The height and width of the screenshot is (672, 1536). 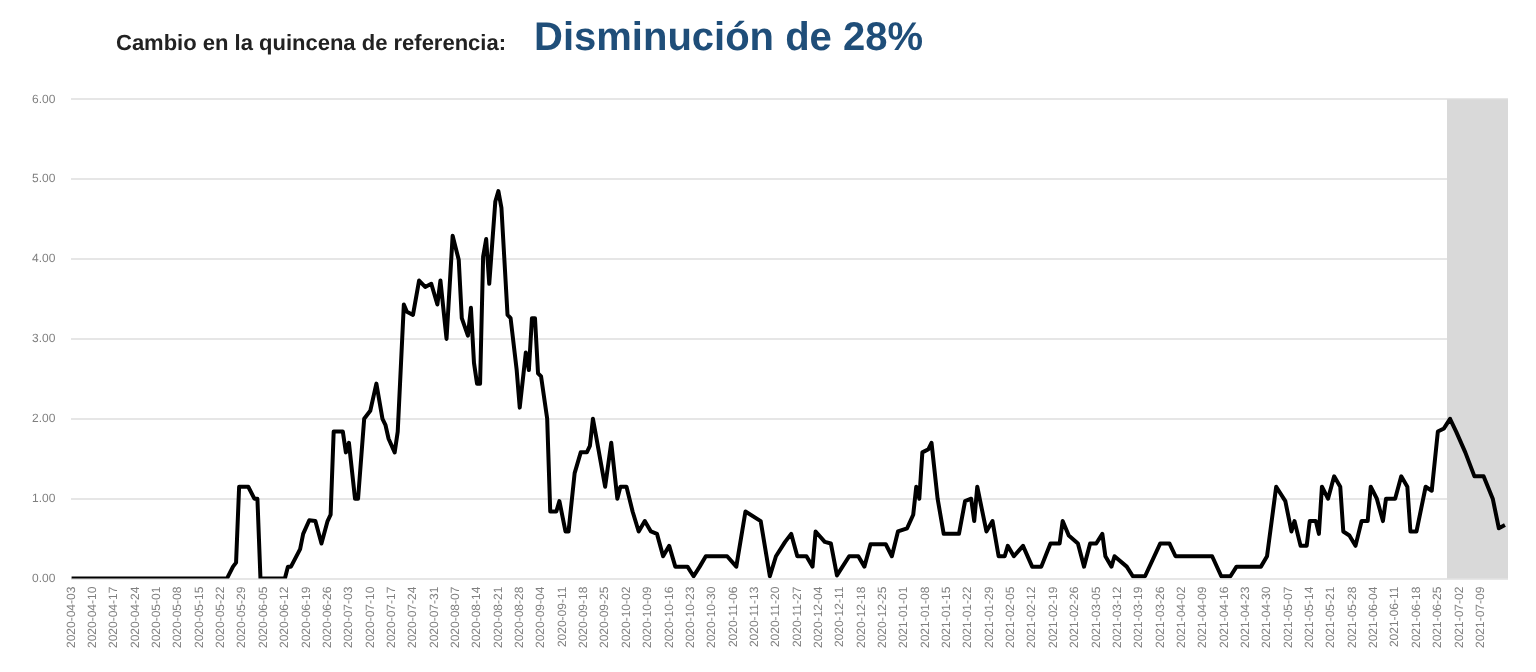 What do you see at coordinates (311, 44) in the screenshot?
I see `chart-title: Cambio en la quincena de referencia:` at bounding box center [311, 44].